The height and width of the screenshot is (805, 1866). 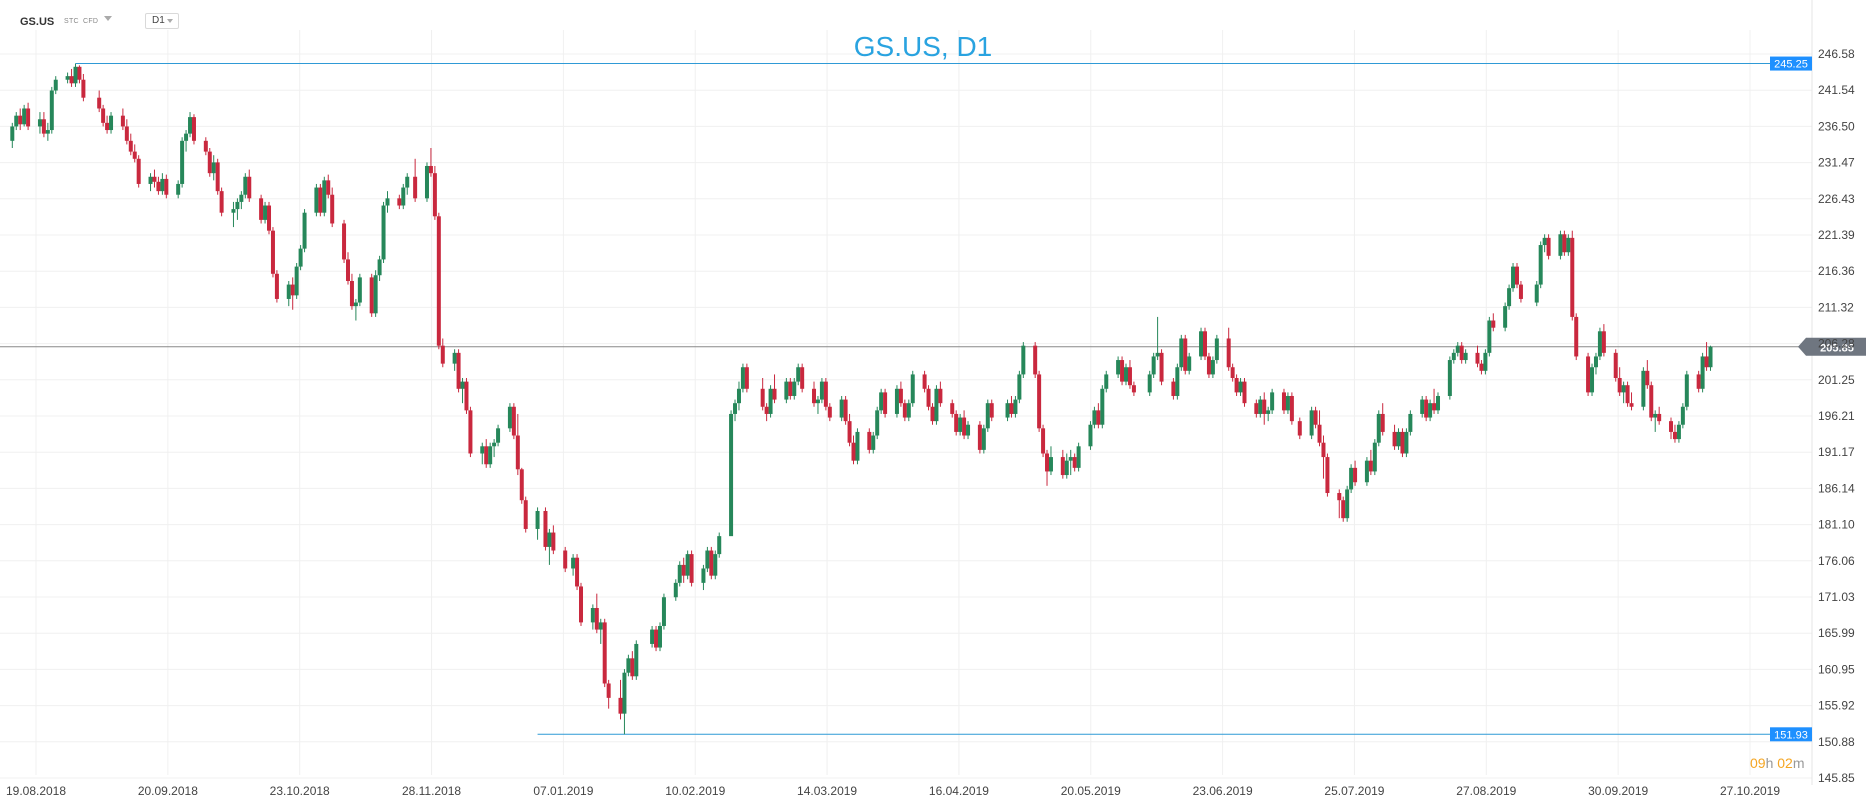 What do you see at coordinates (1618, 791) in the screenshot?
I see `x-tick-label: 30.09.2019` at bounding box center [1618, 791].